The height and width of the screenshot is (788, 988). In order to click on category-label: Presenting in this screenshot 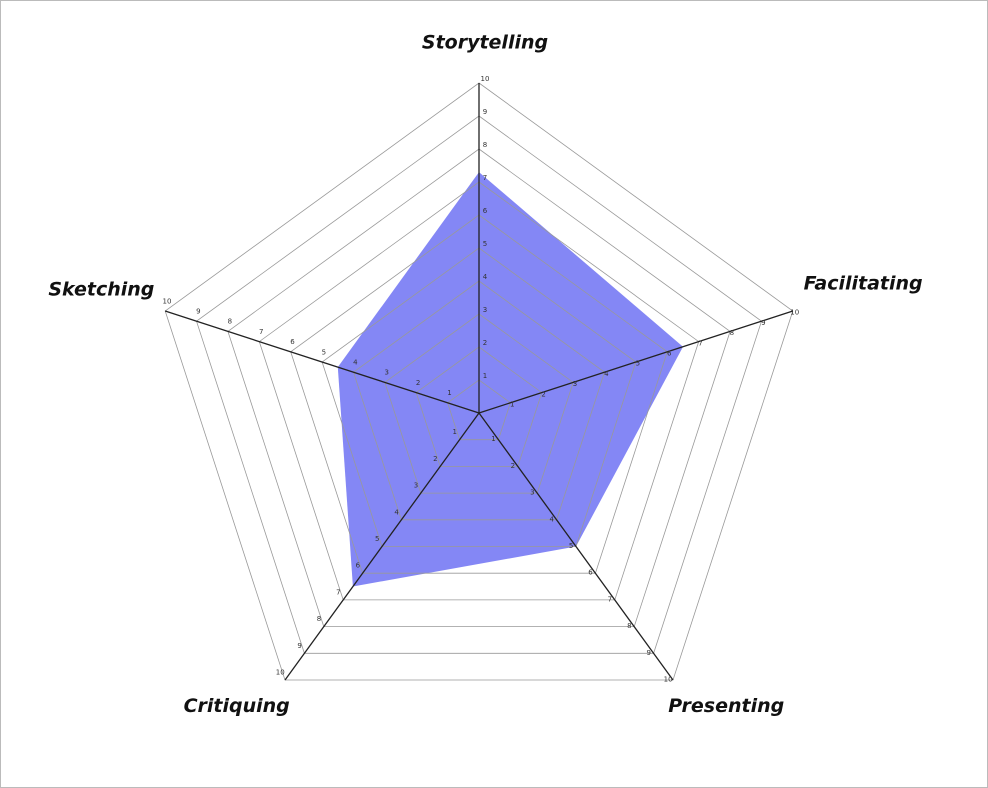, I will do `click(726, 706)`.